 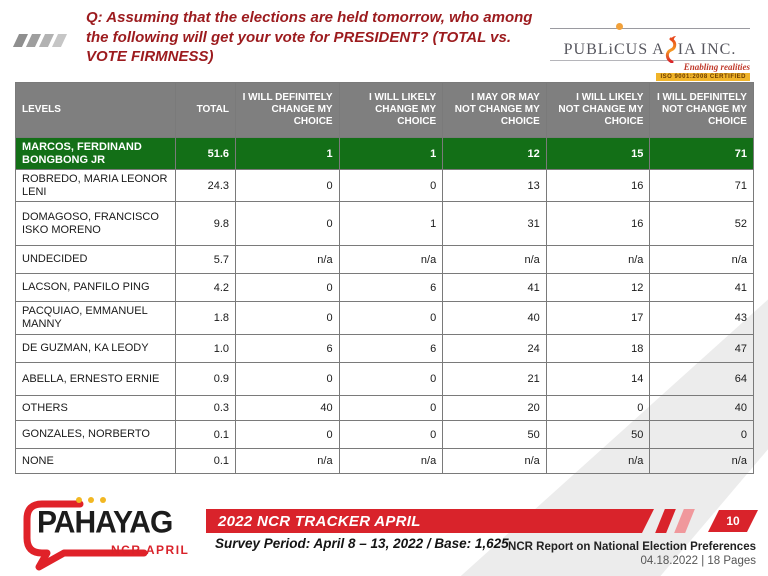 What do you see at coordinates (494, 348) in the screenshot?
I see `cell-value: 24` at bounding box center [494, 348].